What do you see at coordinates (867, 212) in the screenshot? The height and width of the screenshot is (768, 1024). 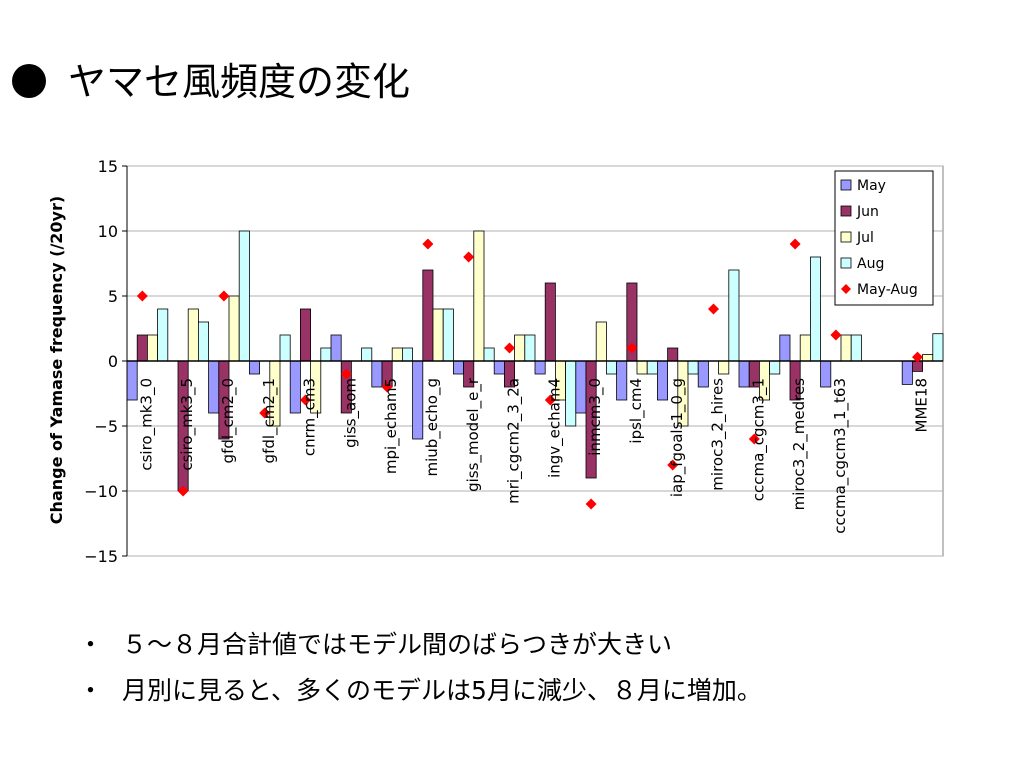 I see `legend-label: Jun` at bounding box center [867, 212].